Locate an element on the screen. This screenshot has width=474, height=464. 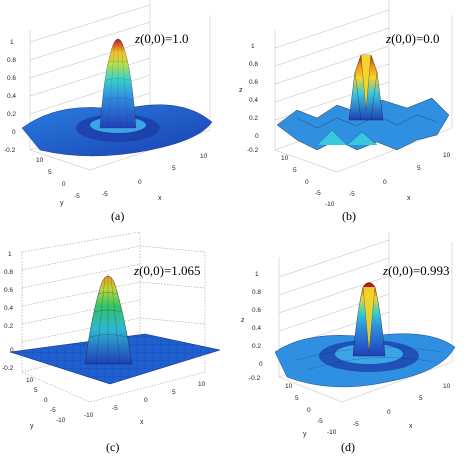
annotation-value: (0,0)=0.0 is located at coordinates (415, 38).